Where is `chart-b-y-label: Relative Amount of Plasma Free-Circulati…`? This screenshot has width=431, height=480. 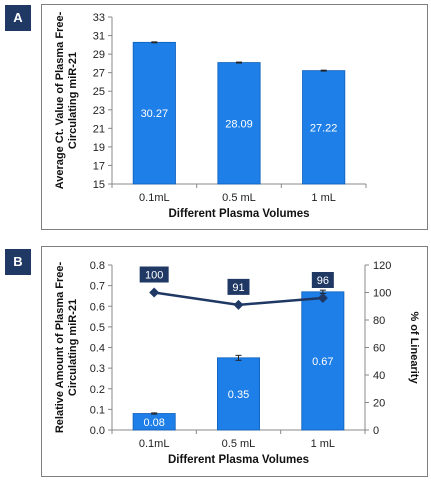 chart-b-y-label: Relative Amount of Plasma Free-Circulati… is located at coordinates (66, 347).